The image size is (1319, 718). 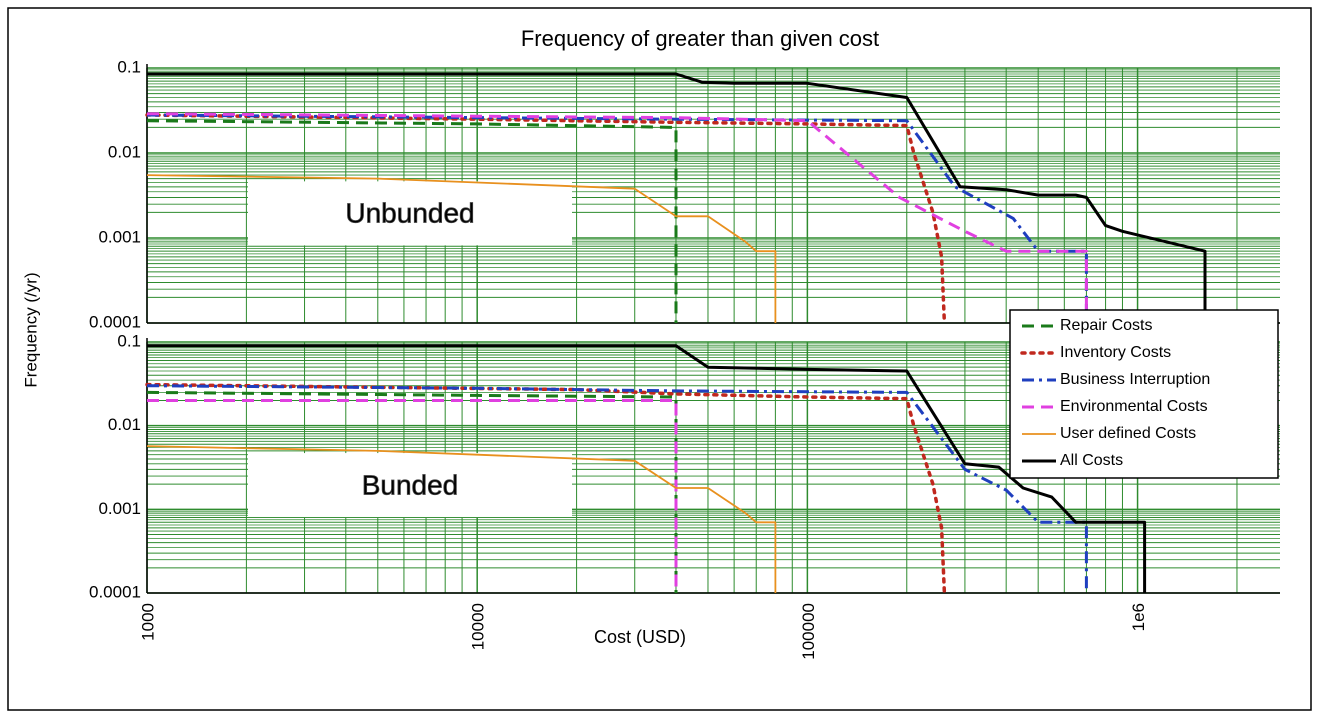 I want to click on x-tick-label: 10000, so click(x=478, y=626).